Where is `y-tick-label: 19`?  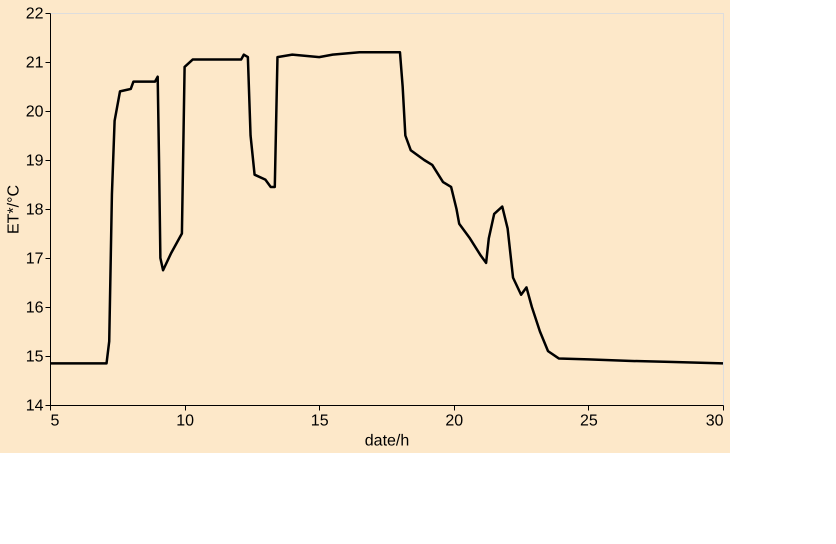 y-tick-label: 19 is located at coordinates (35, 161).